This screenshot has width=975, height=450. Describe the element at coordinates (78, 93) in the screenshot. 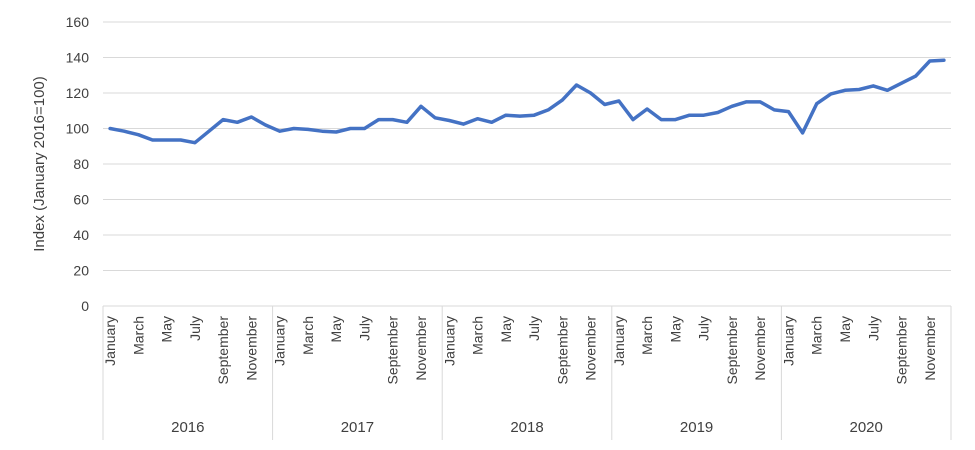

I see `y-tick-label: 120` at that location.